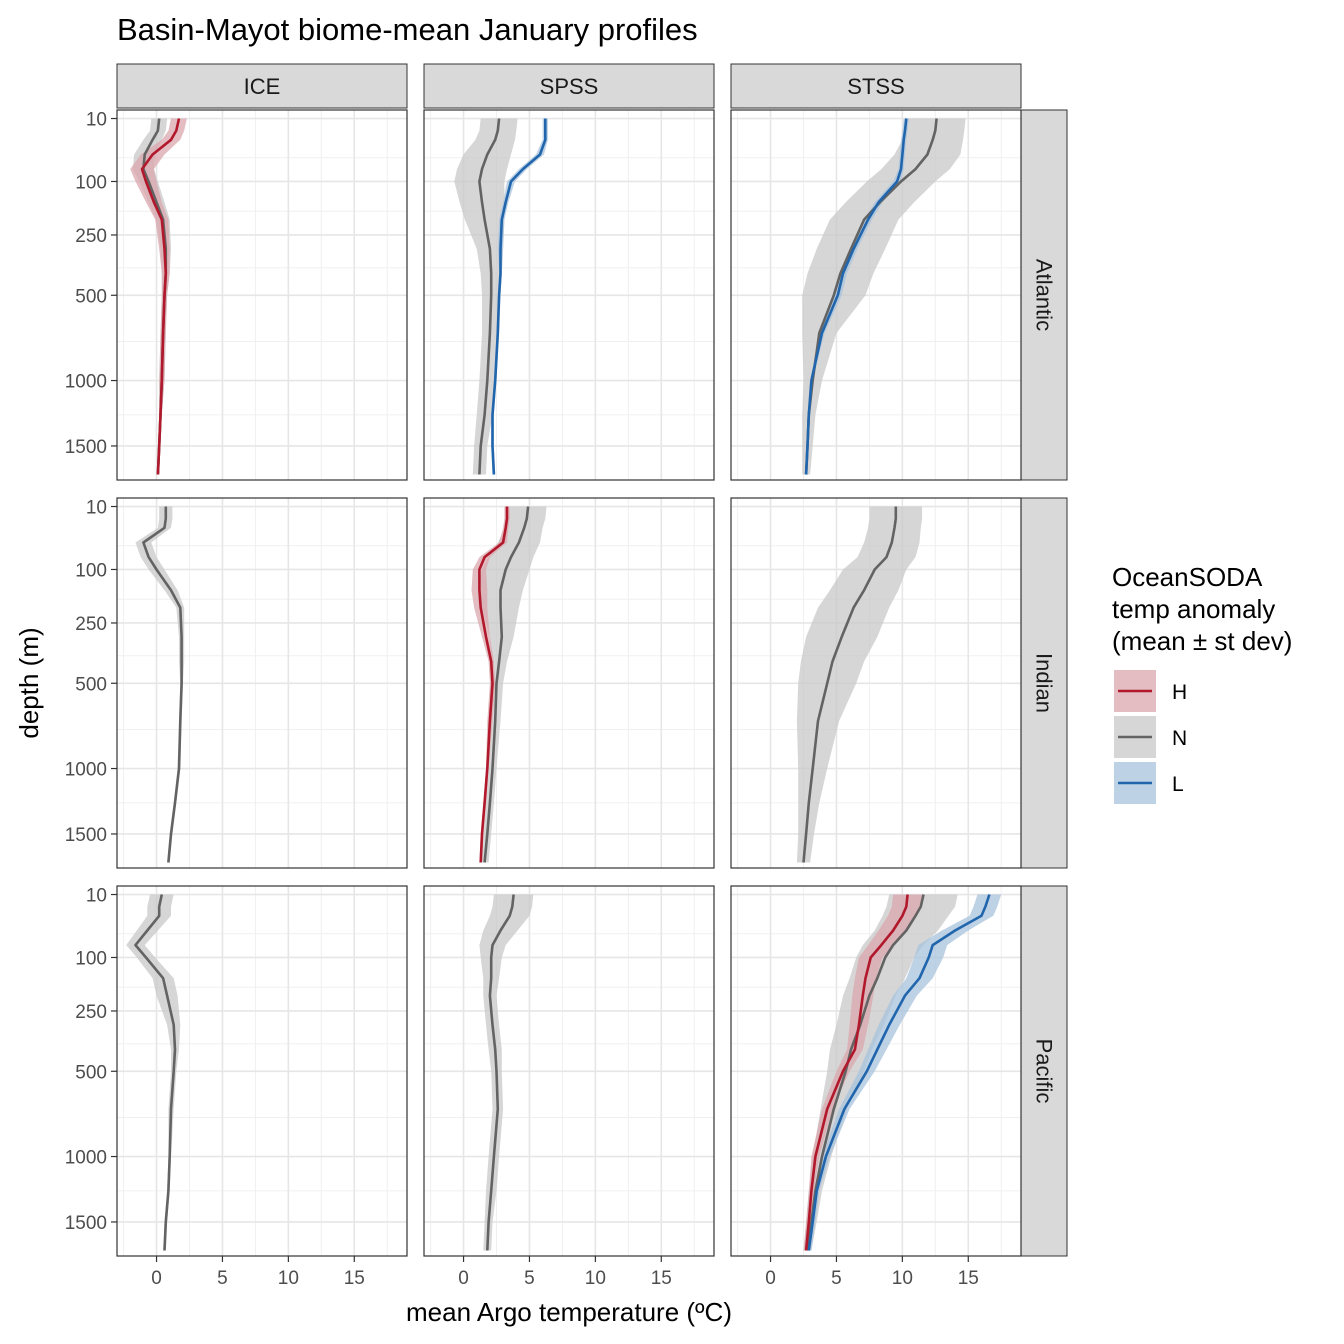 This screenshot has height=1344, width=1344. I want to click on strip-label: STSS, so click(875, 86).